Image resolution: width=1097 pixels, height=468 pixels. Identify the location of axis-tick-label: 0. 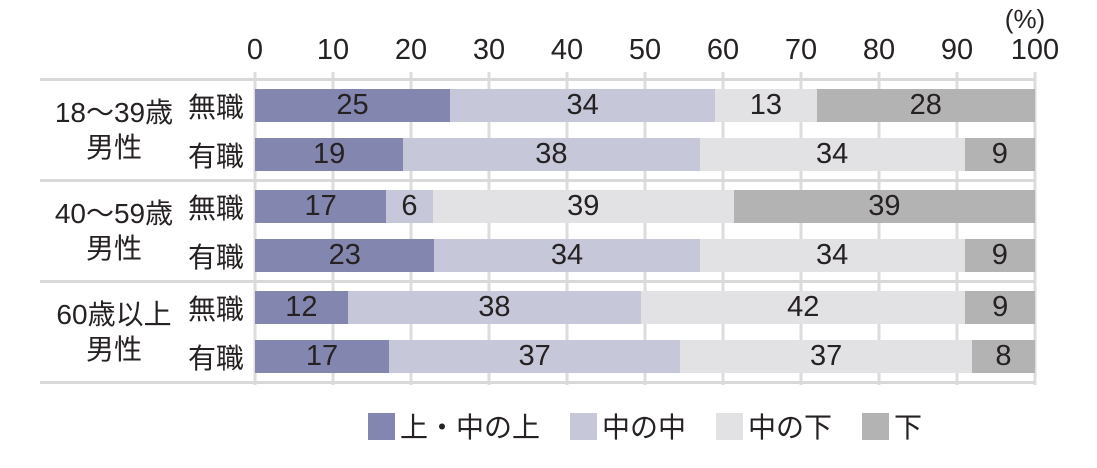
(255, 50).